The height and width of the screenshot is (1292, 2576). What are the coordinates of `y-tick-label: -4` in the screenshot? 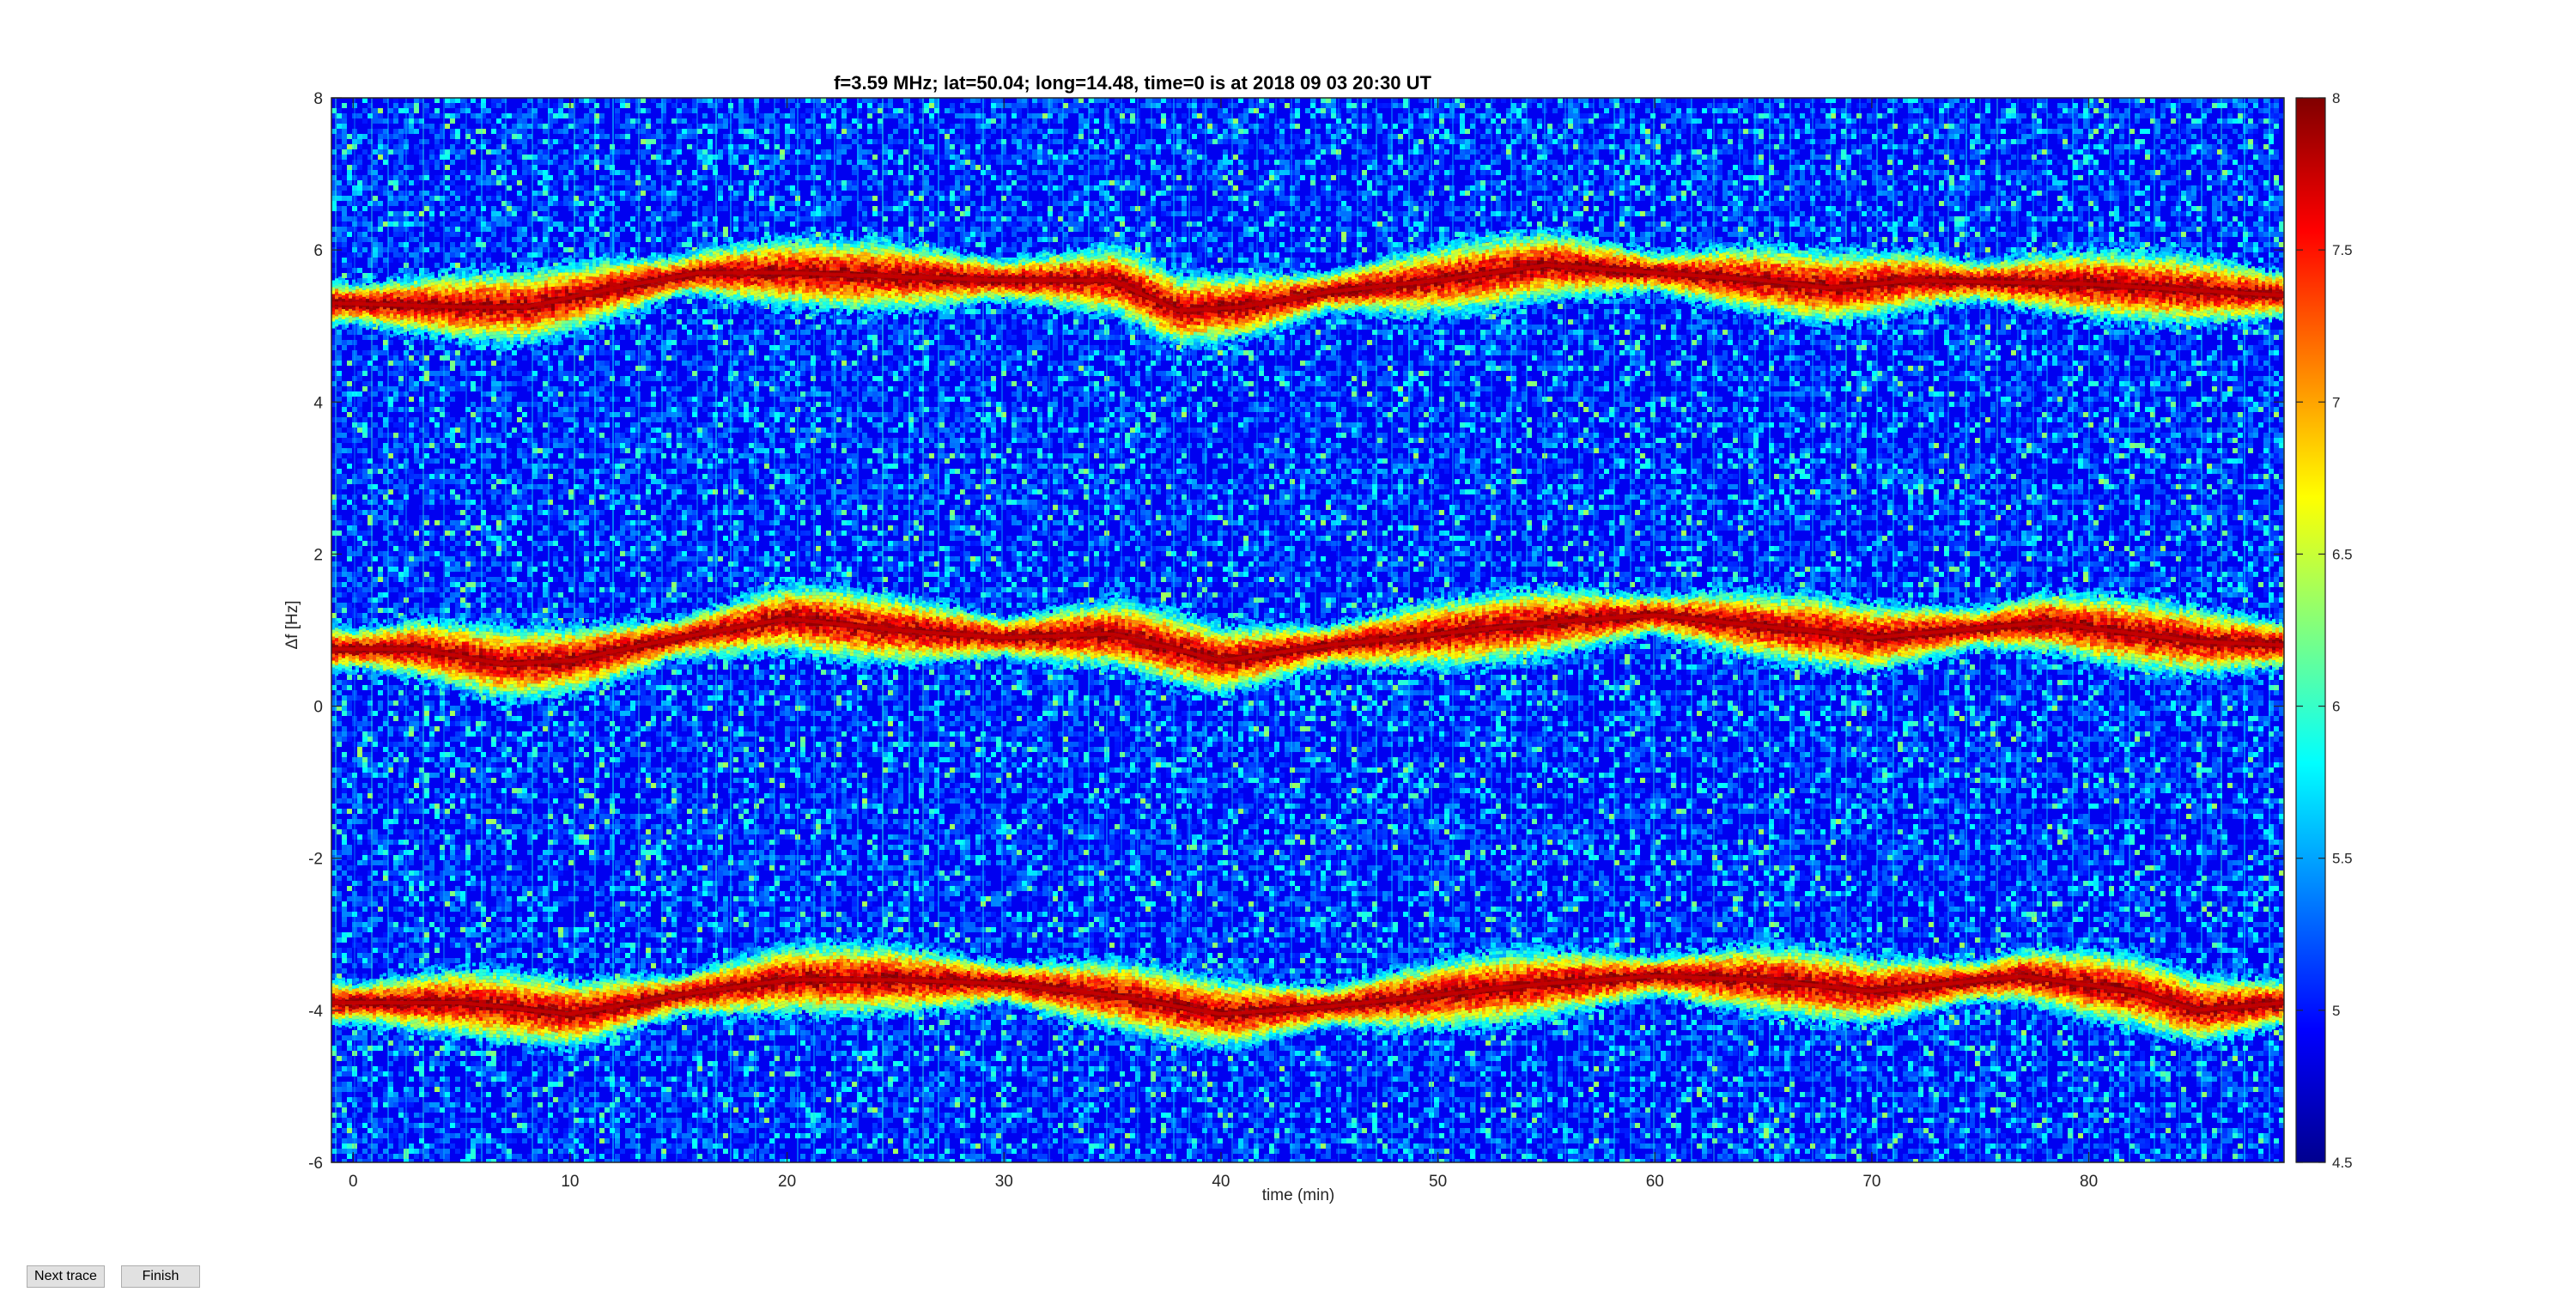 It's located at (315, 1012).